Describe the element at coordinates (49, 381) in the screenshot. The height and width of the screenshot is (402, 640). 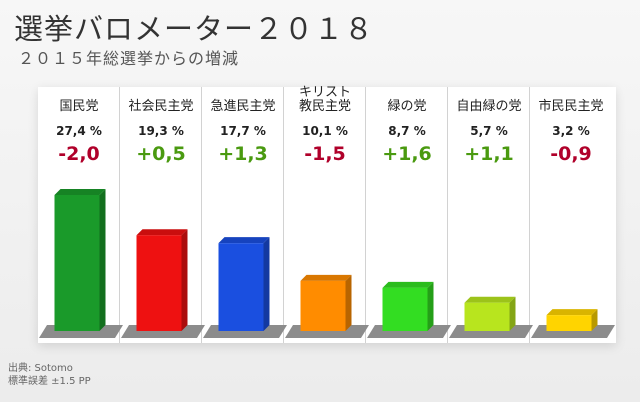
I see `margin-of-error-line: 標準誤差 ±1.5 PP` at that location.